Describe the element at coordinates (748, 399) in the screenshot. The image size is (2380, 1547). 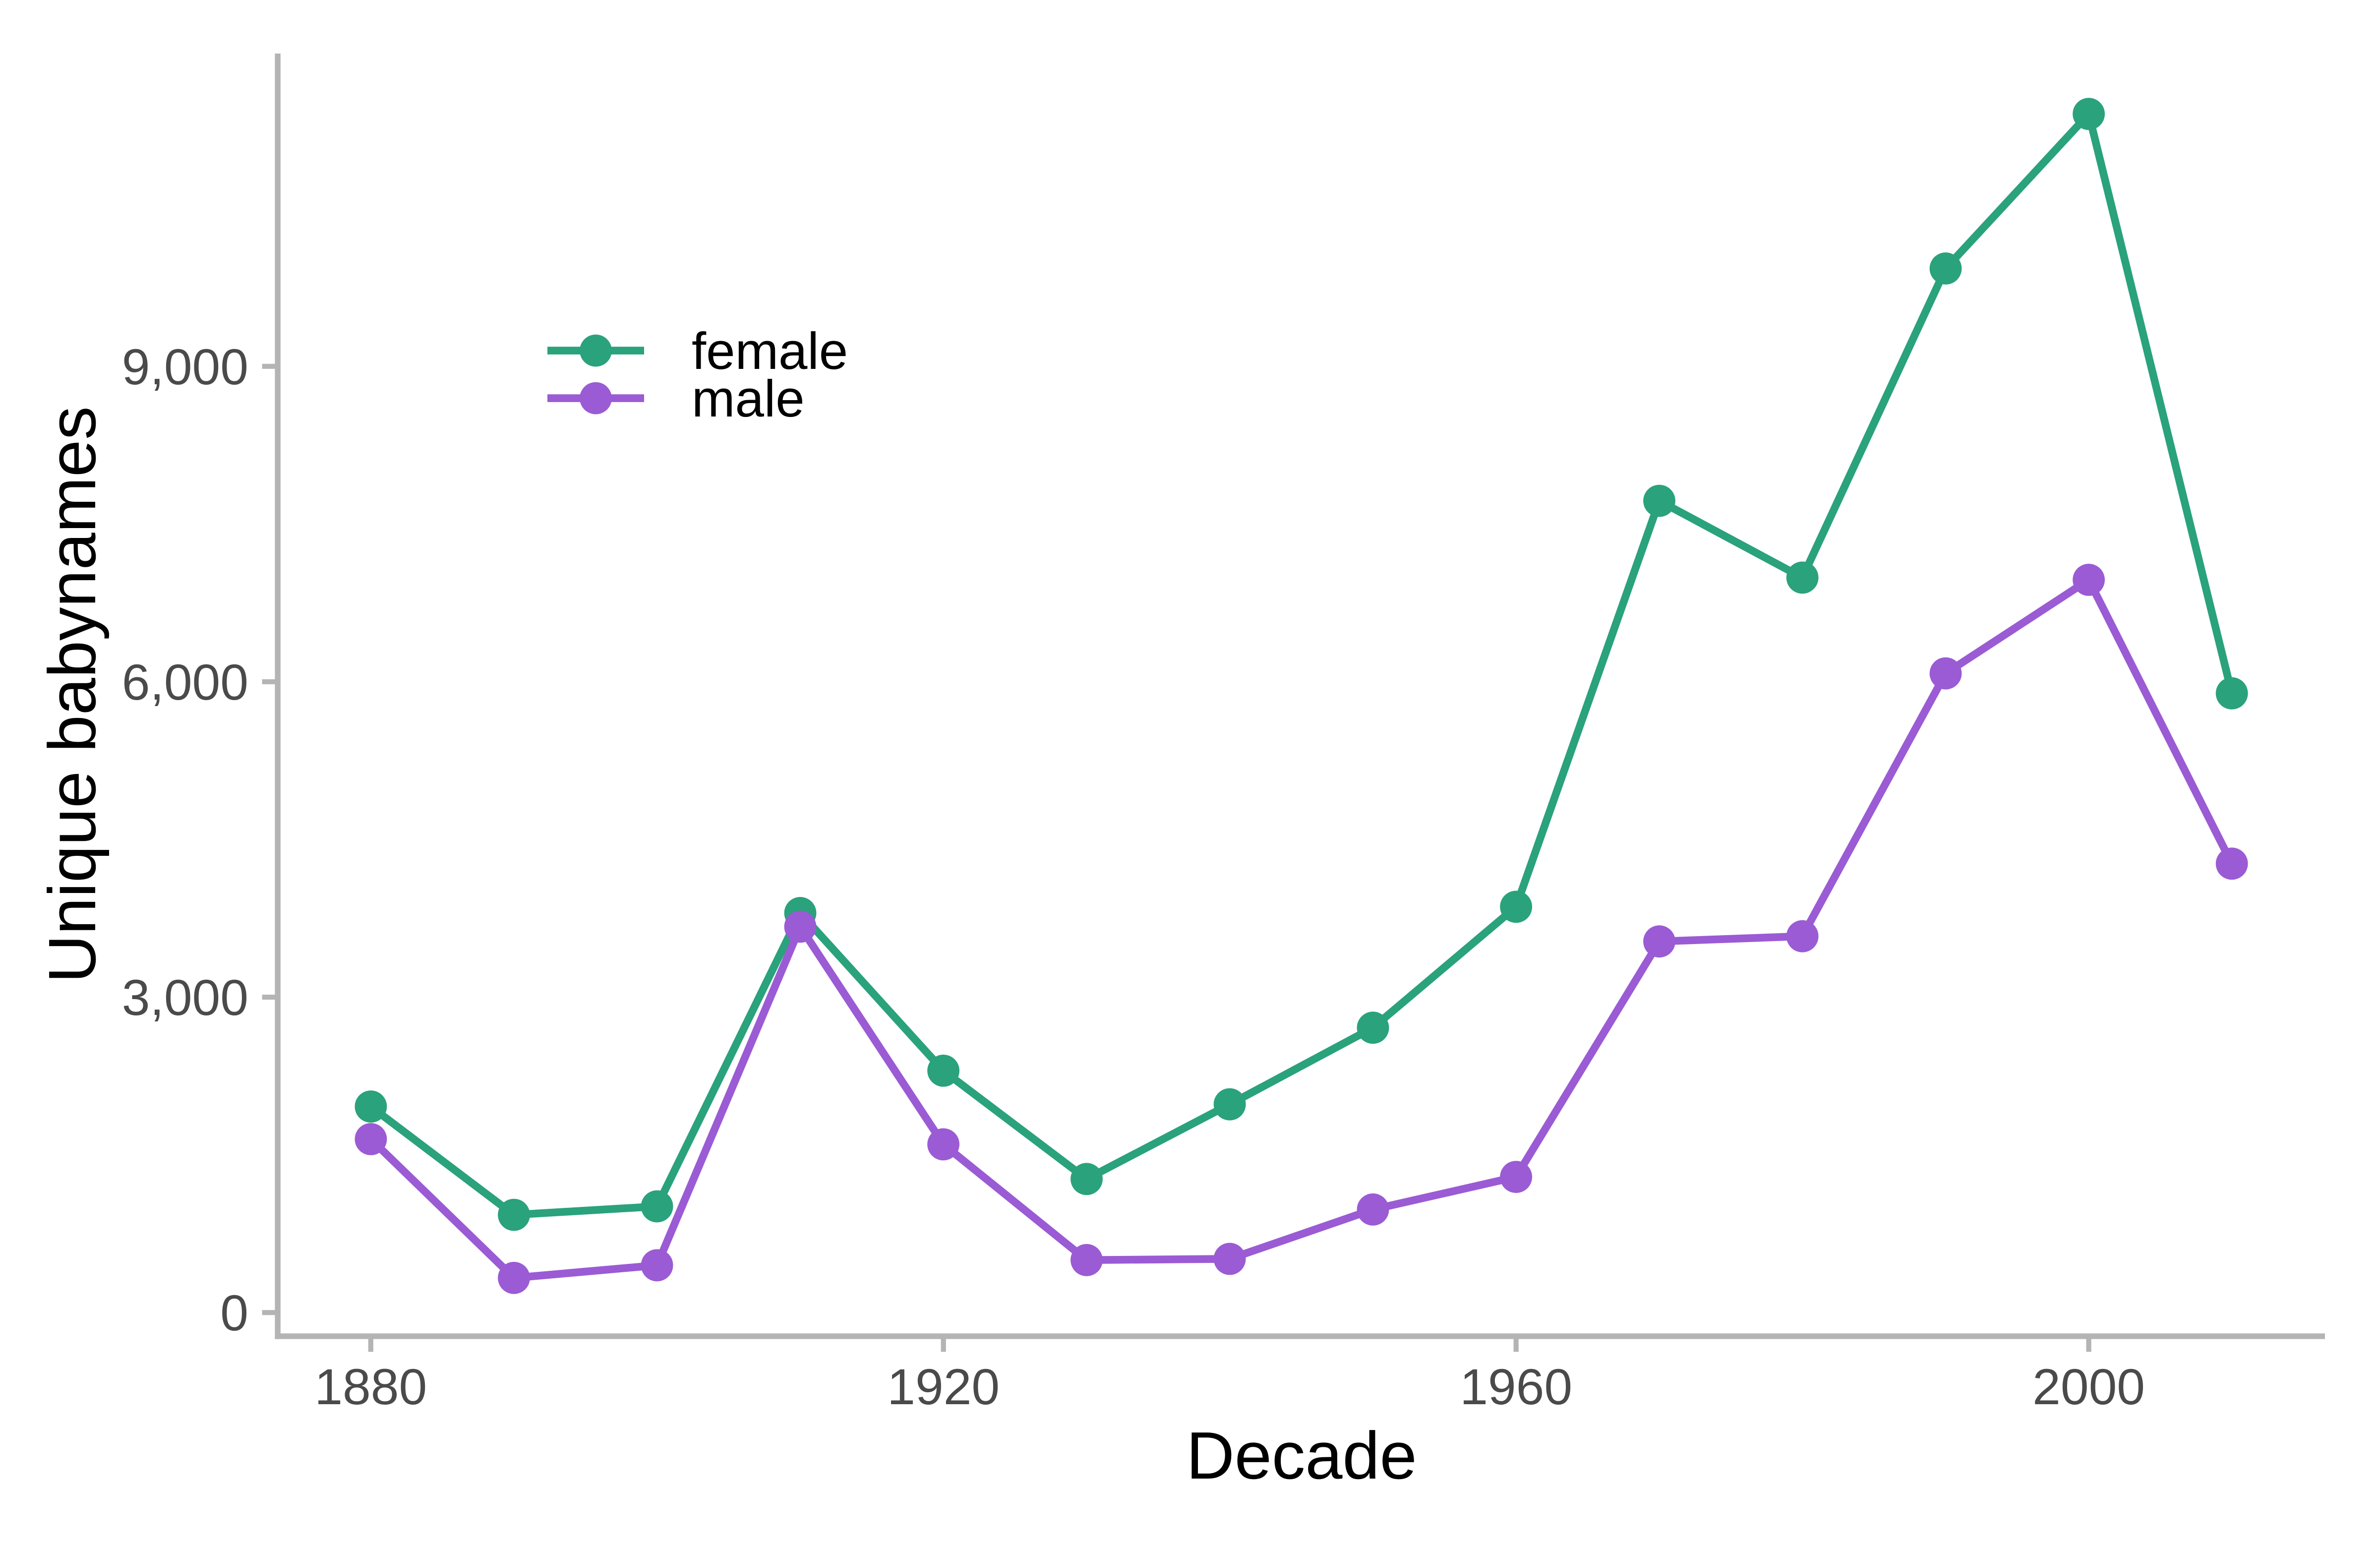
I see `legend-label-male: male` at that location.